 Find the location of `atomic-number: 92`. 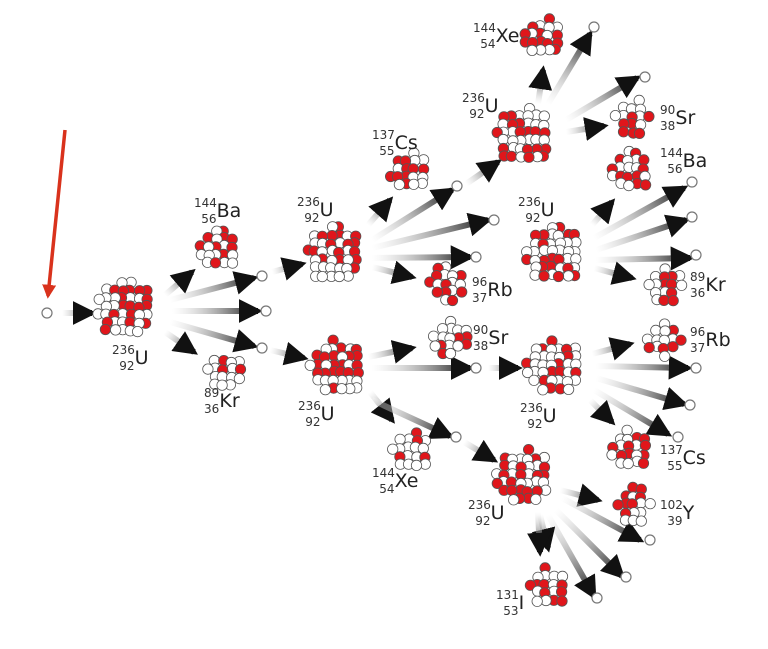

atomic-number: 92 is located at coordinates (476, 114).